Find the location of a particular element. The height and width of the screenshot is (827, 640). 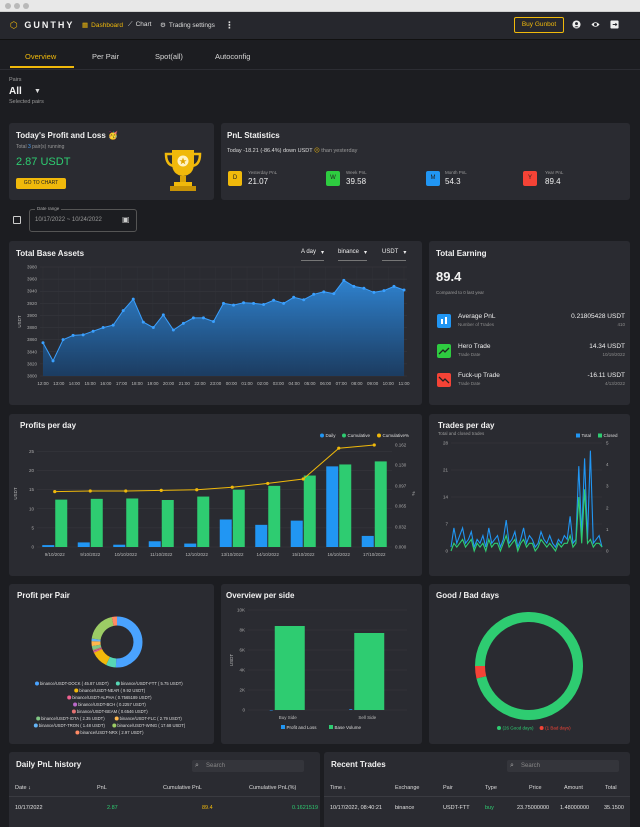

nav-label: Dashboard is located at coordinates (107, 25).